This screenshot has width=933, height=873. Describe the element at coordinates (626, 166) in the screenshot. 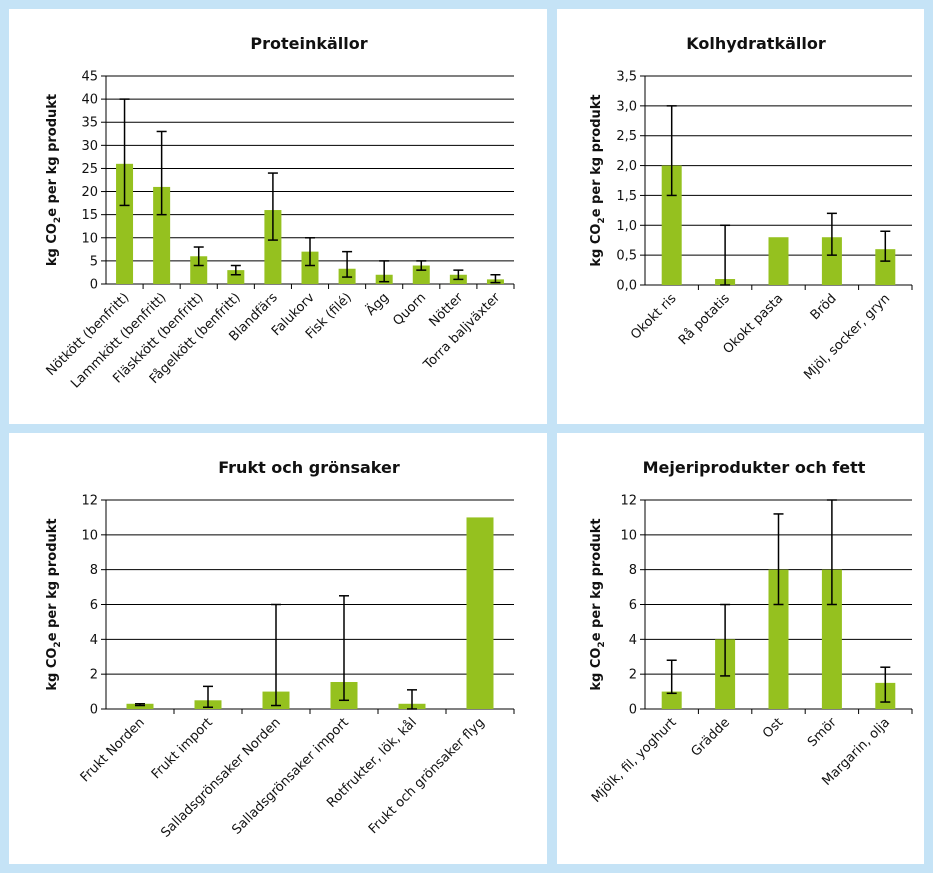

I see `y-tick-label: 2,0` at that location.